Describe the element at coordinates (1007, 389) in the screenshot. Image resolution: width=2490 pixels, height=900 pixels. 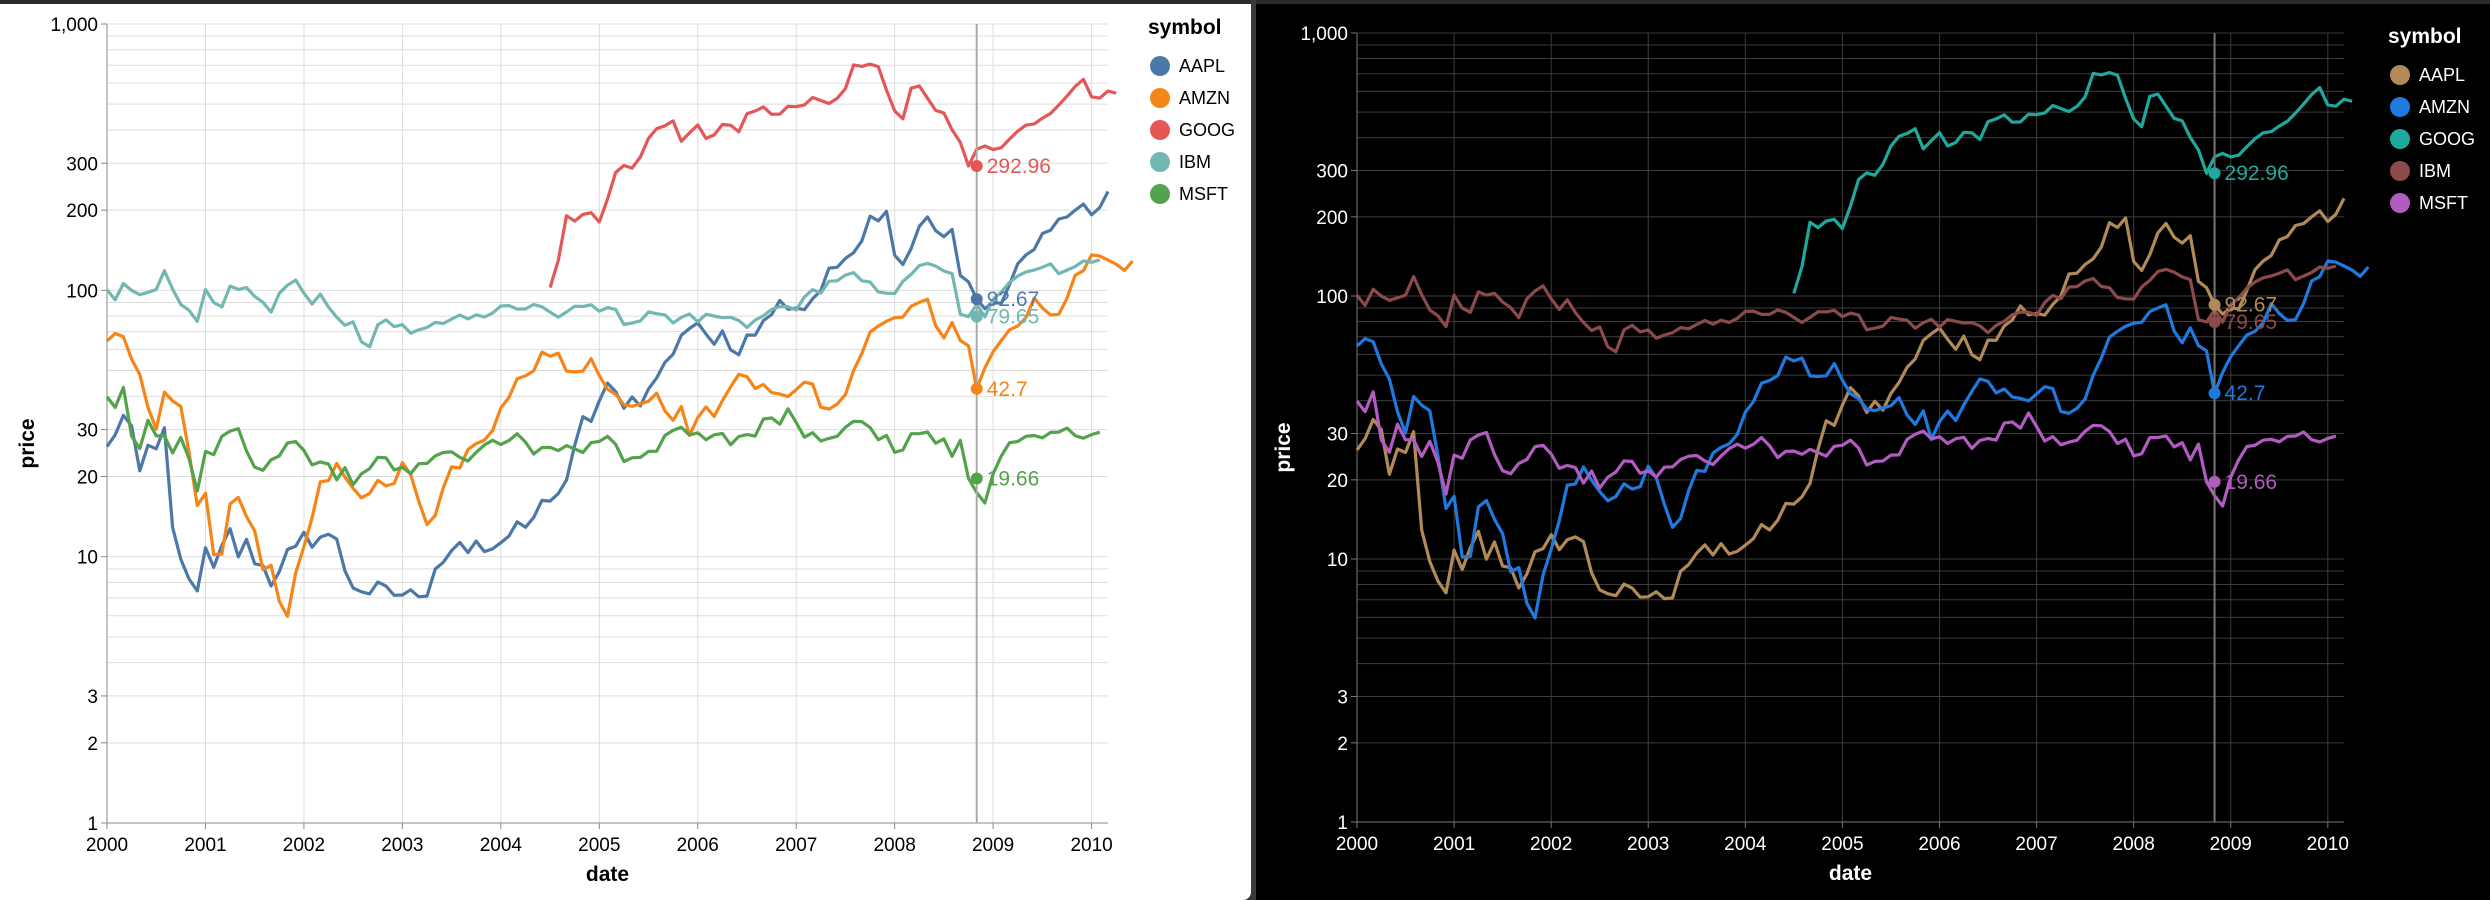
I see `hover-label-amzn: 42.7` at that location.